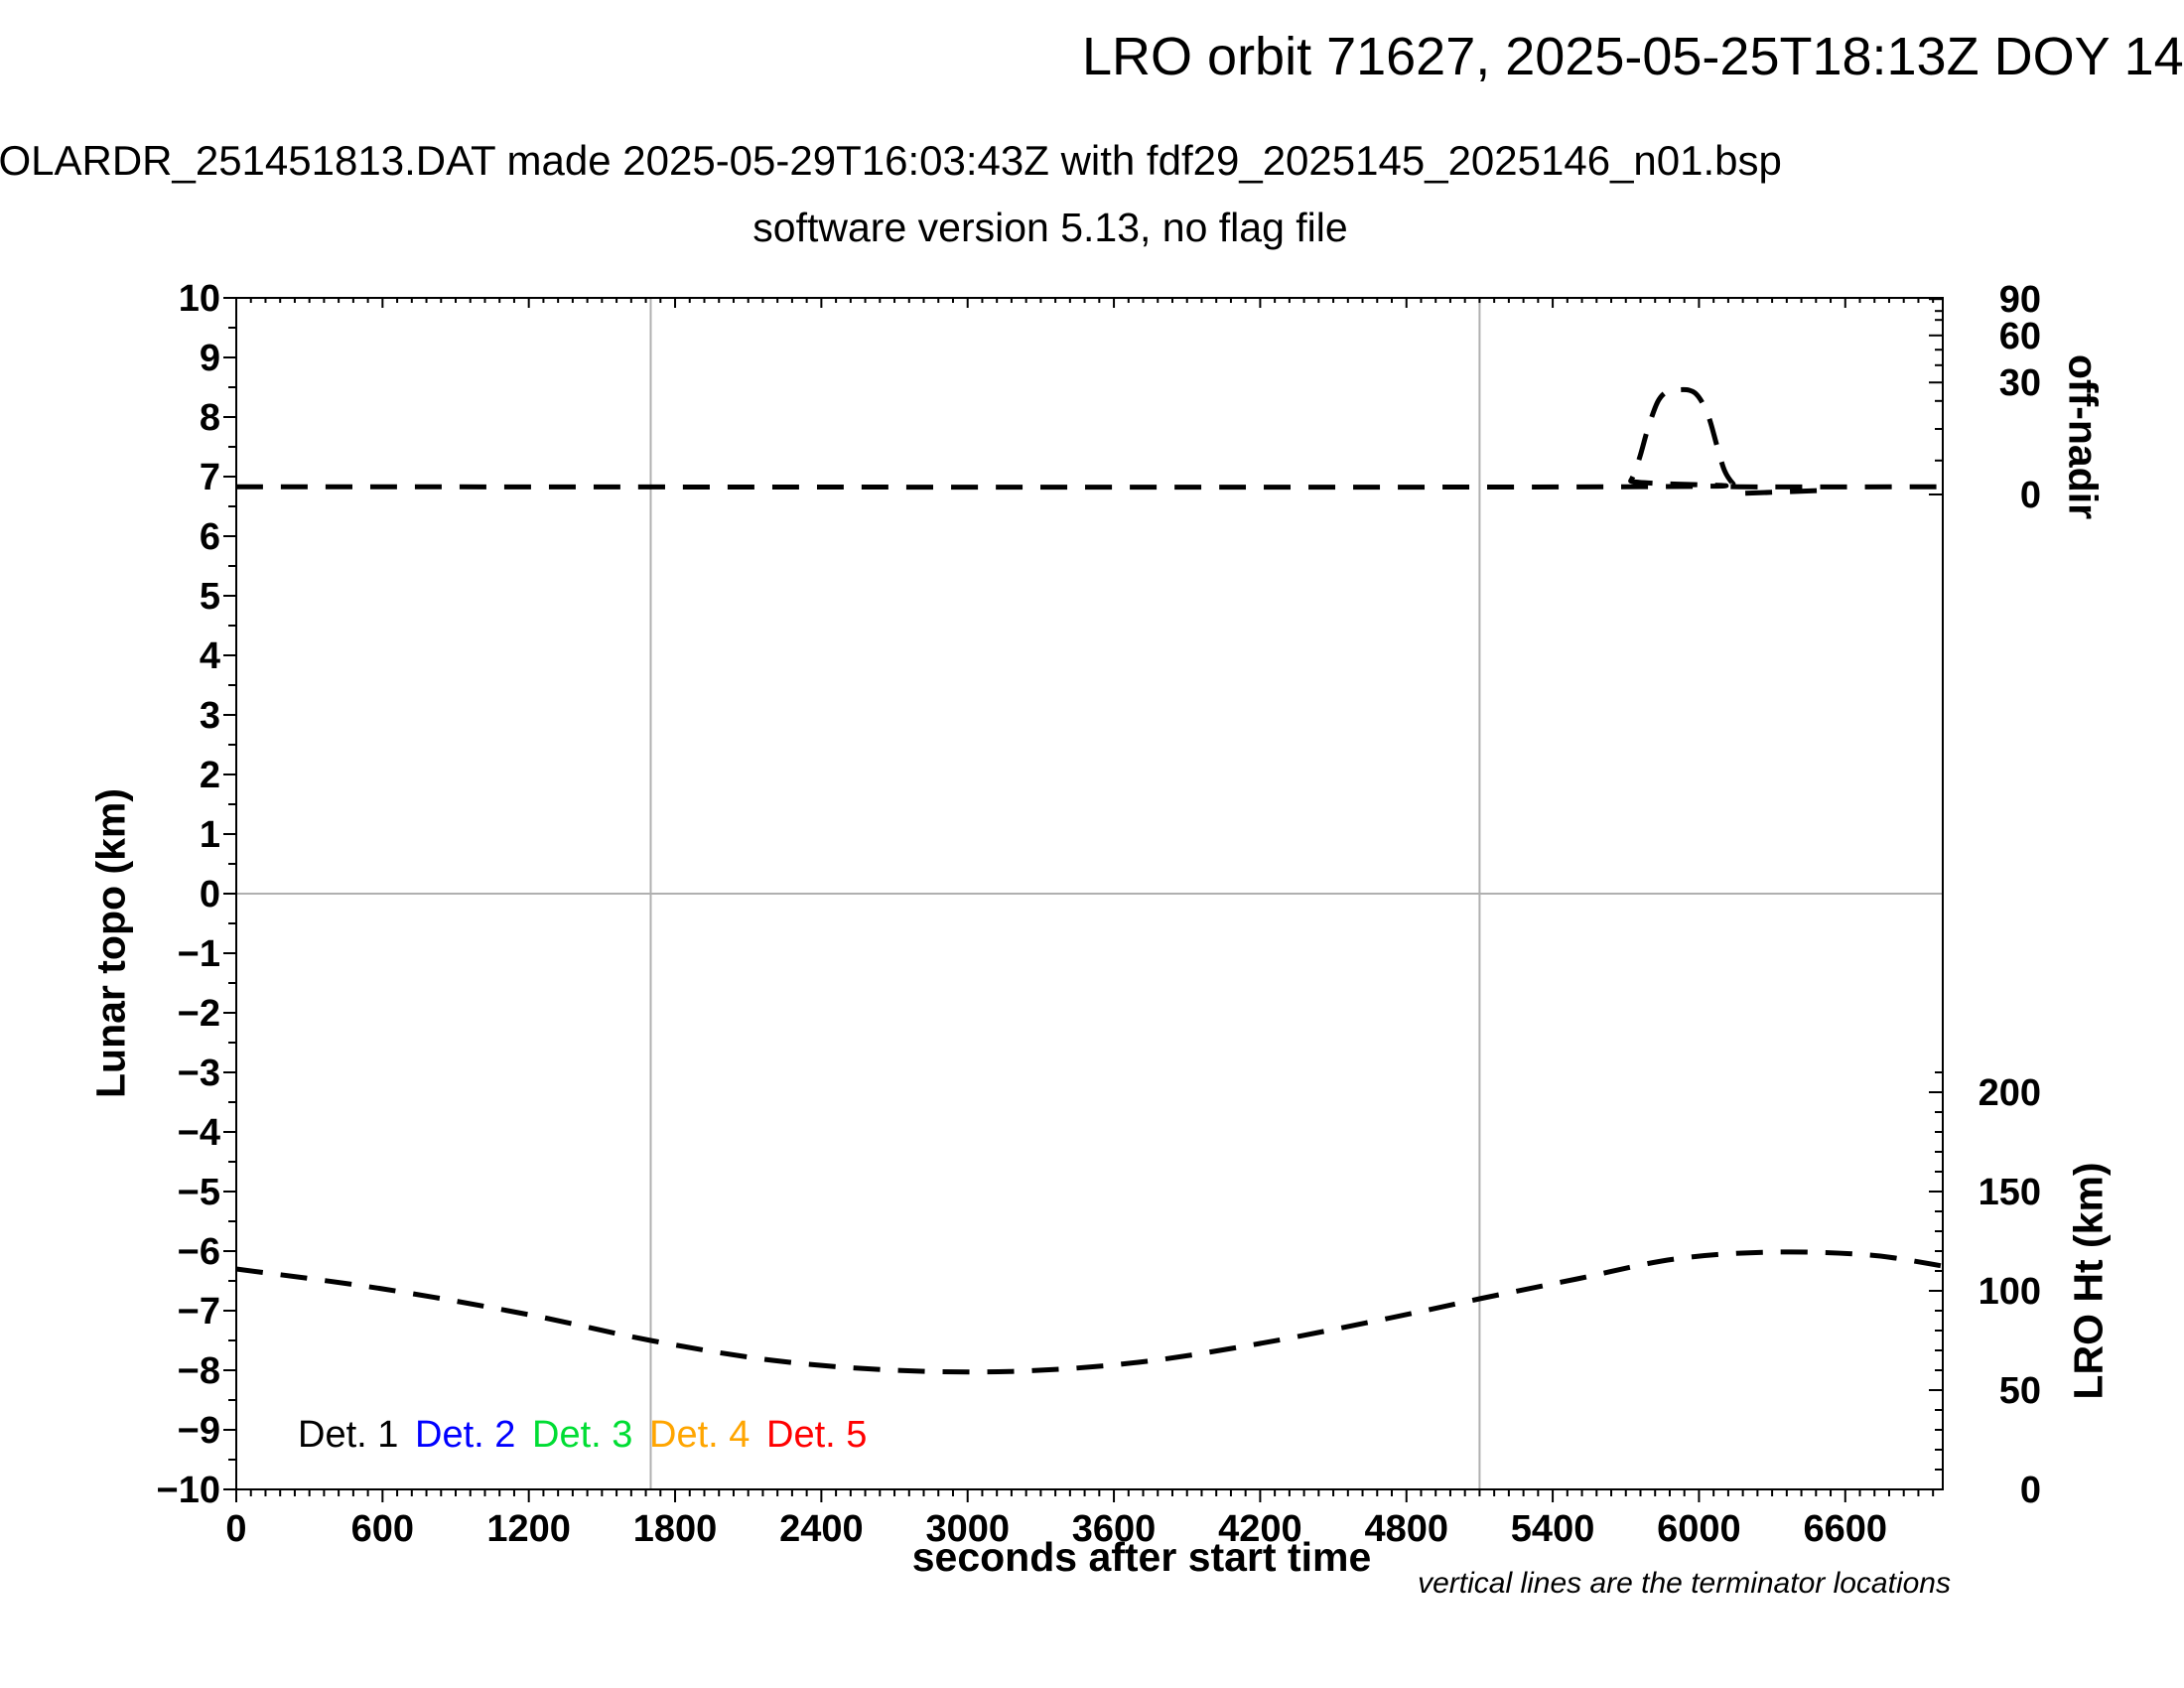  Describe the element at coordinates (2083, 436) in the screenshot. I see `y-axis-label-offnadir: off-nadir` at that location.